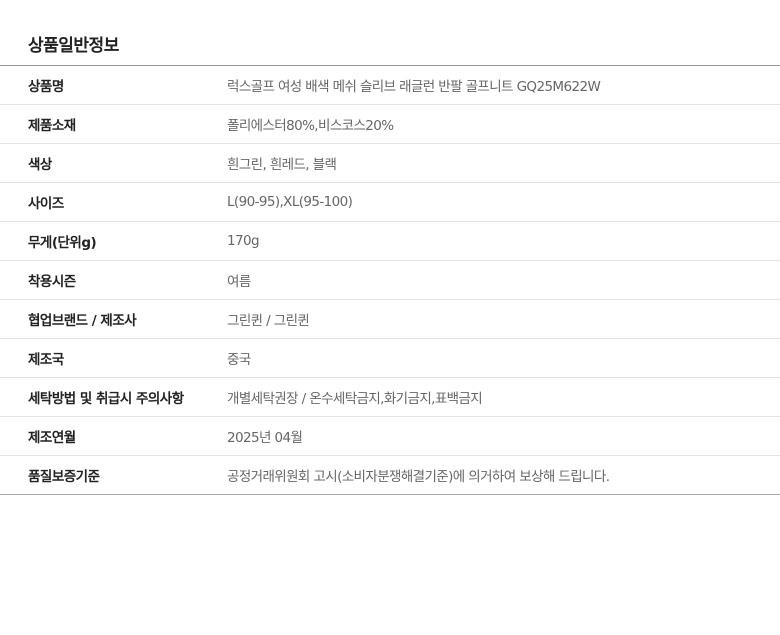 The width and height of the screenshot is (780, 635). What do you see at coordinates (82, 321) in the screenshot?
I see `row-label: 협업브랜드 / 제조사` at bounding box center [82, 321].